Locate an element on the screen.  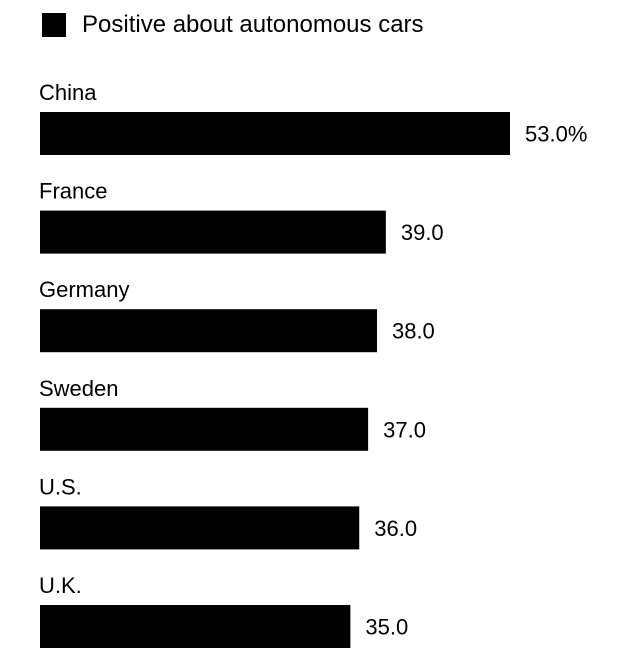
value-label: 37.0 is located at coordinates (404, 429).